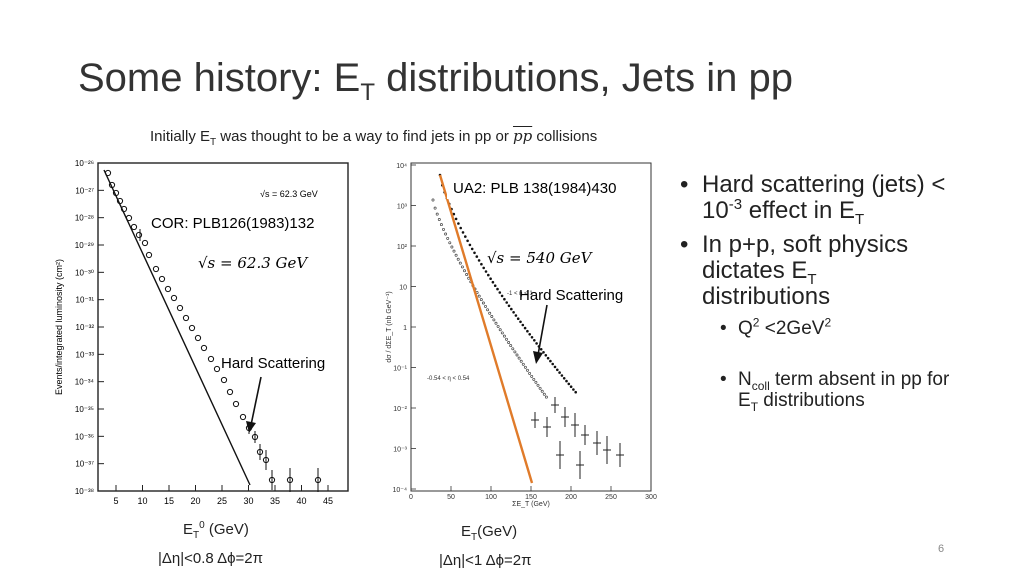 The image size is (1024, 576). What do you see at coordinates (400, 409) in the screenshot?
I see `right-plot-ytick-label: 10⁻²` at bounding box center [400, 409].